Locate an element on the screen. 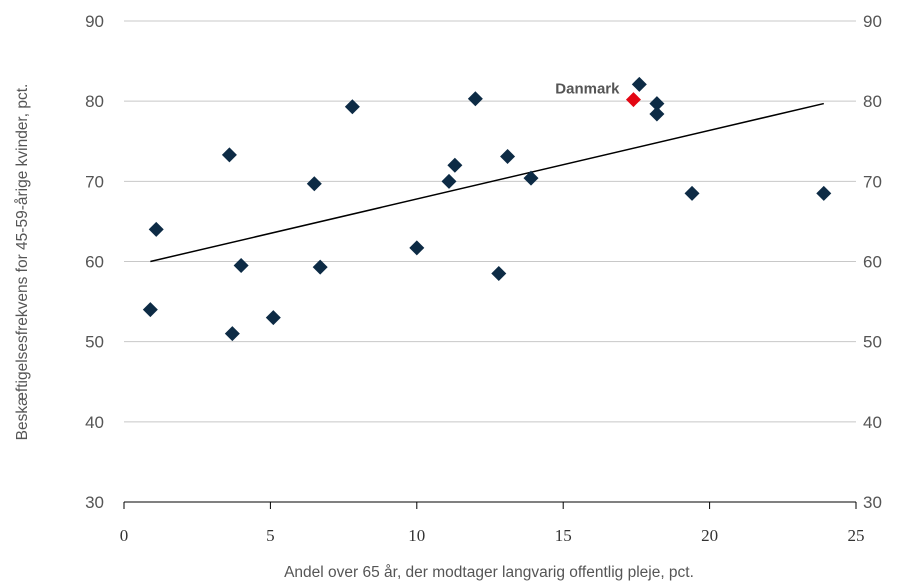 The width and height of the screenshot is (903, 585). y-tick-right-60: 60 is located at coordinates (872, 262).